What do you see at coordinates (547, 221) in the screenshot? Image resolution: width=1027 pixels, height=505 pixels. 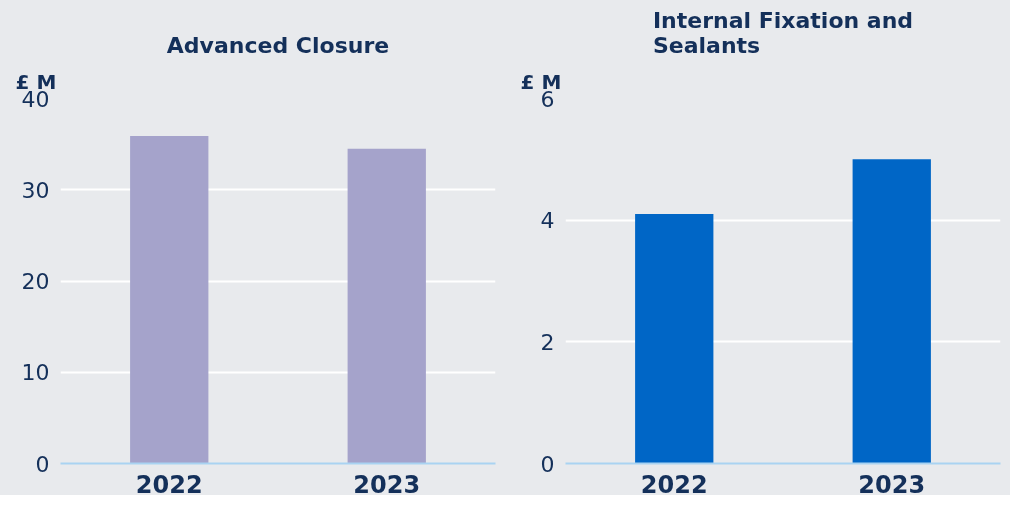 I see `y-tick-label: 4` at bounding box center [547, 221].